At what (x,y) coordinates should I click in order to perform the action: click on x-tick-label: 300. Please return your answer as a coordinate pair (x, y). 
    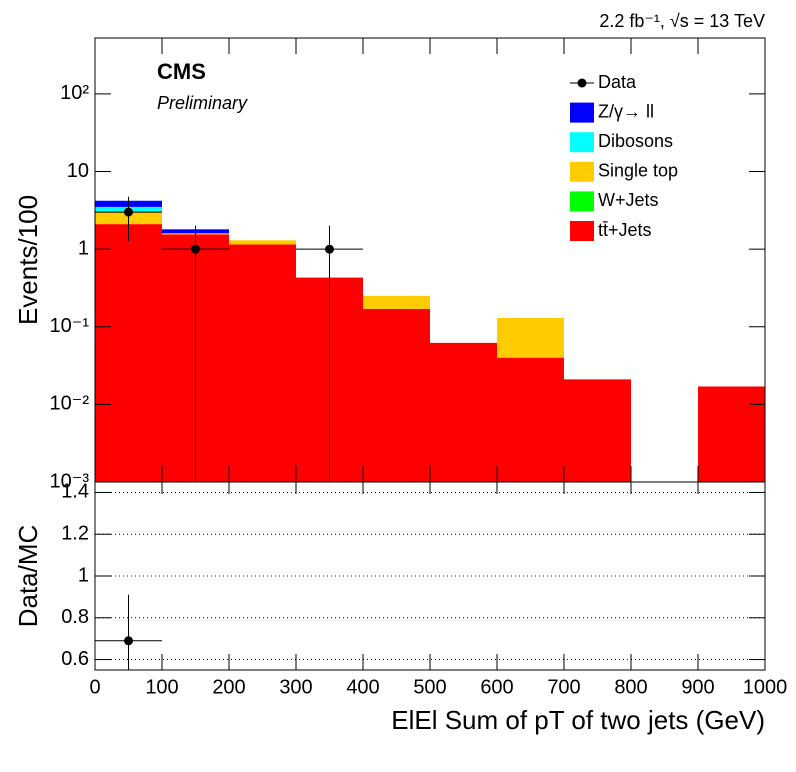
    Looking at the image, I should click on (295, 687).